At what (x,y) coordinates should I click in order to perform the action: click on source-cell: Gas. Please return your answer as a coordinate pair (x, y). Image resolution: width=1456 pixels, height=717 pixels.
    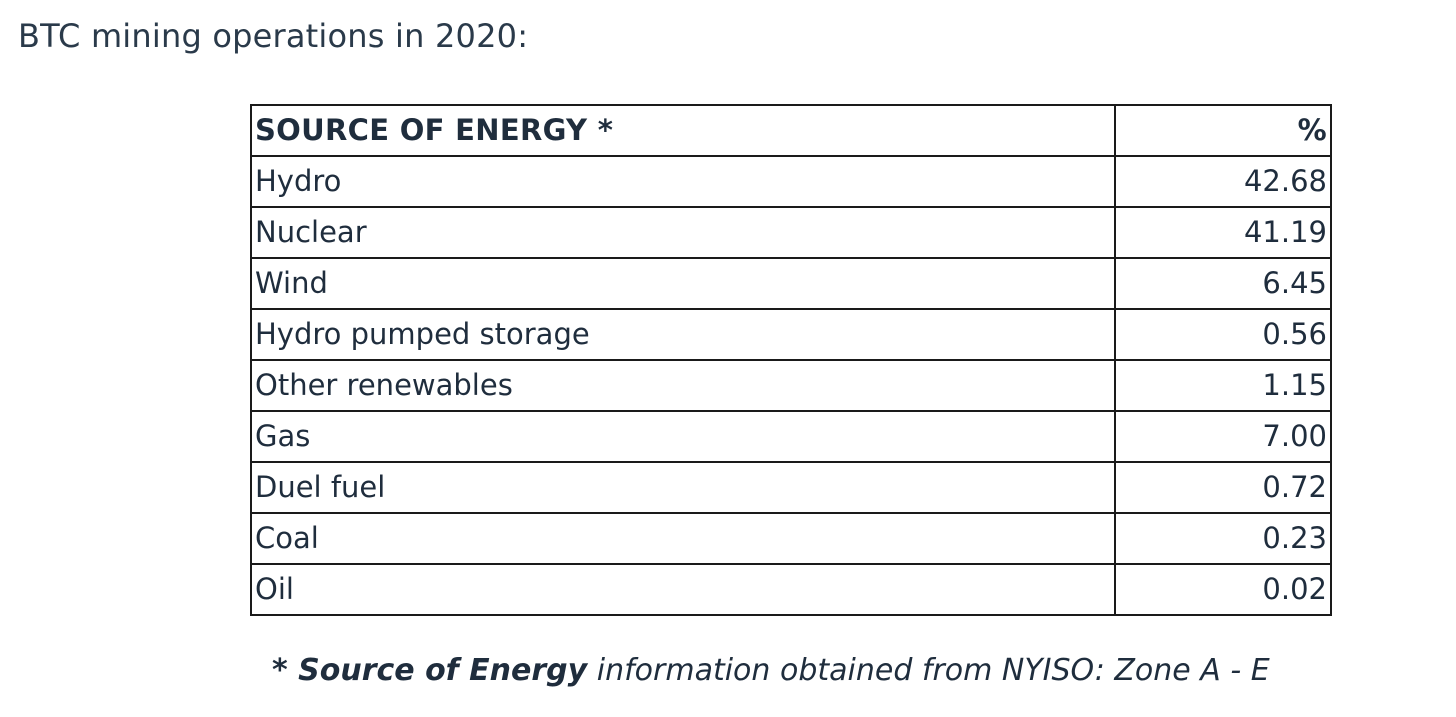
    Looking at the image, I should click on (683, 436).